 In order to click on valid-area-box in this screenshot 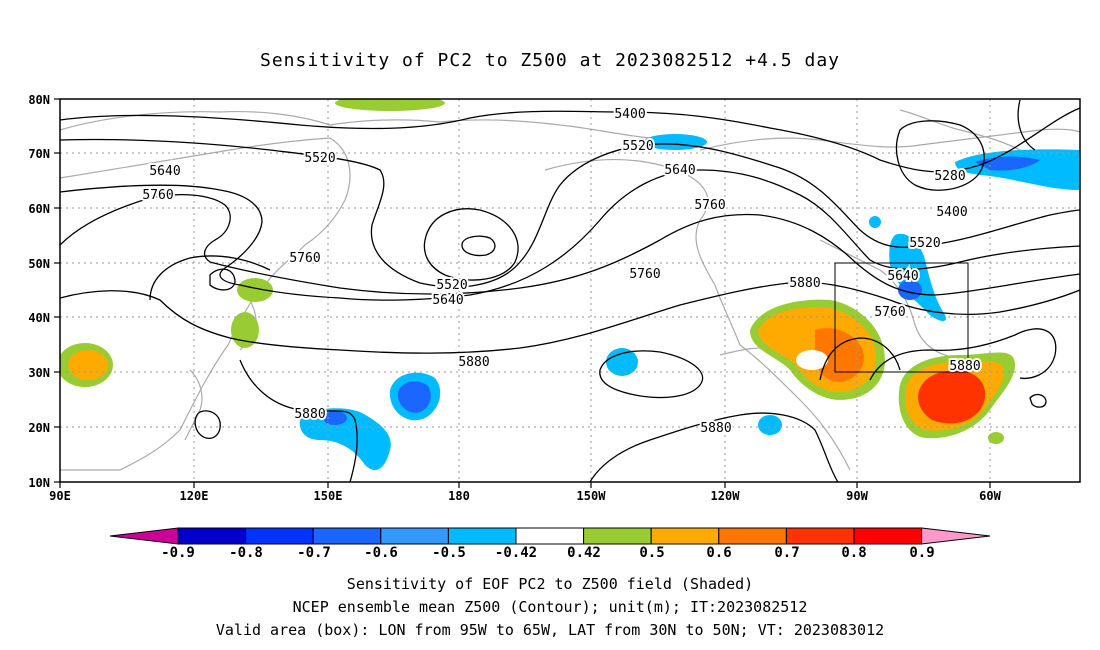, I will do `click(901, 317)`.